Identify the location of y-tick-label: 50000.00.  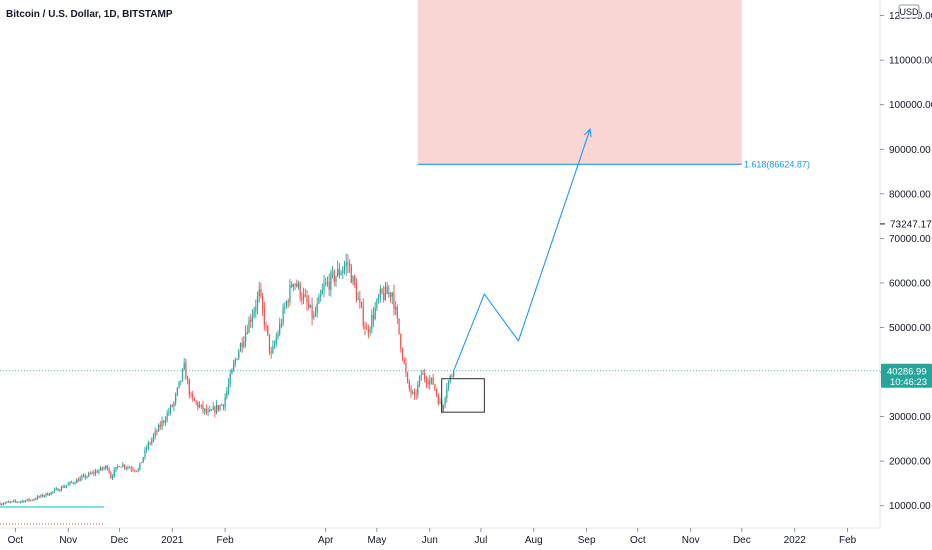
(910, 328).